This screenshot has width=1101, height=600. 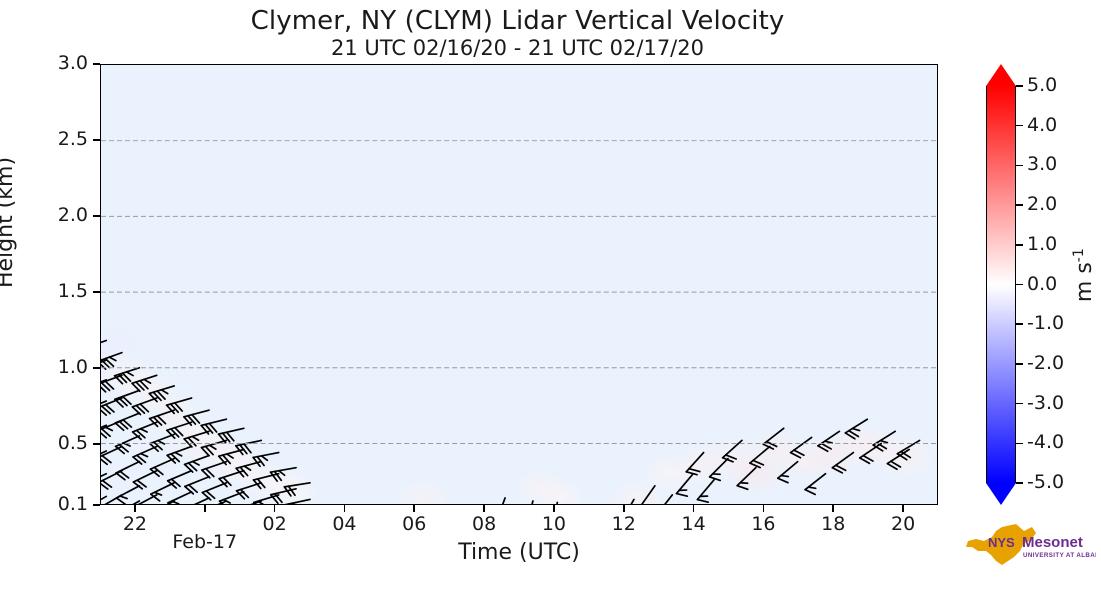 What do you see at coordinates (1052, 542) in the screenshot?
I see `logo-mesonet-text: Mesonet` at bounding box center [1052, 542].